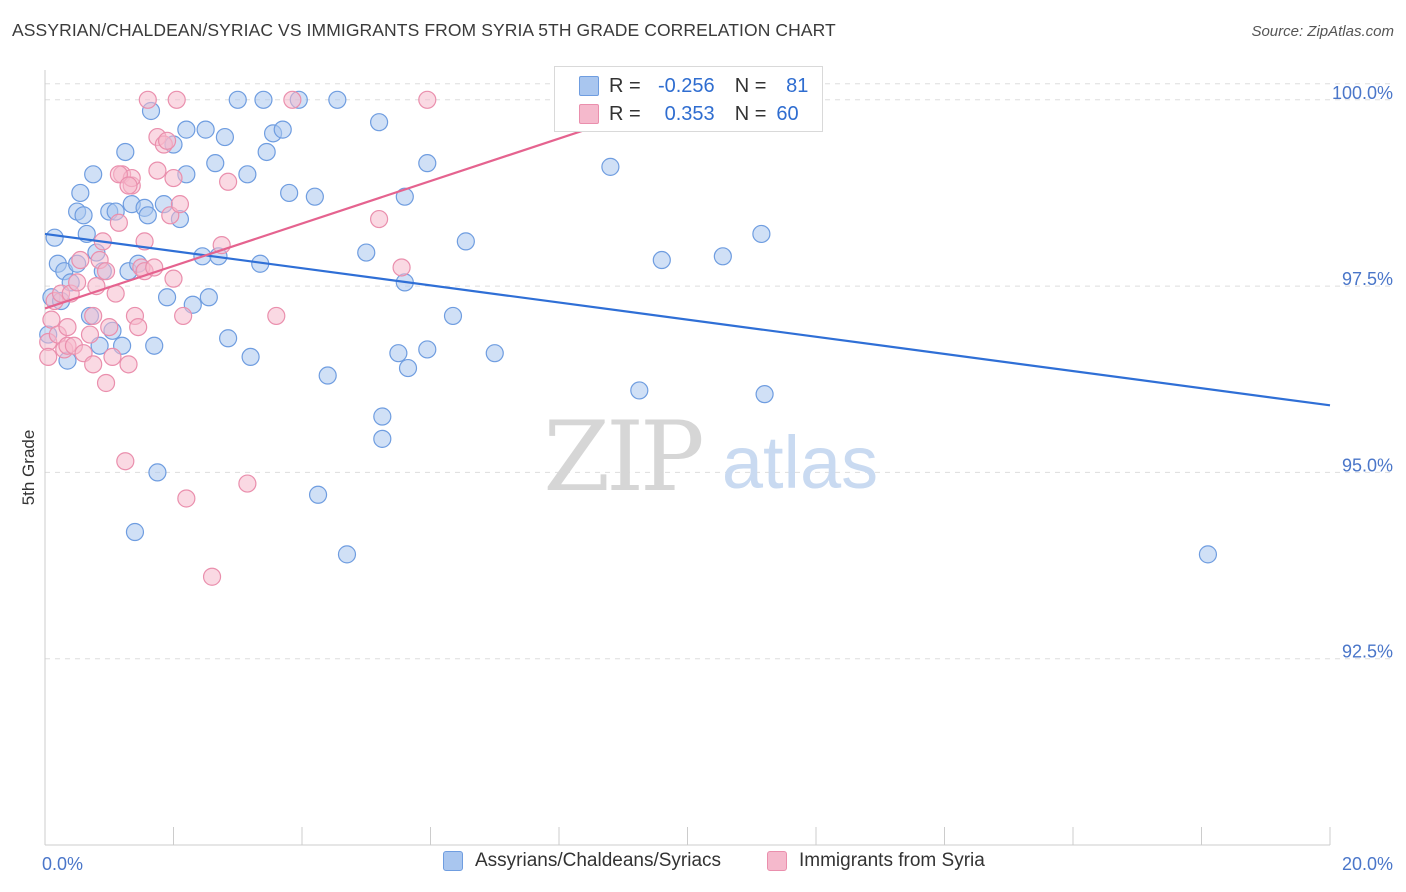 The height and width of the screenshot is (892, 1406). I want to click on legend-swatch-blue, so click(589, 86).